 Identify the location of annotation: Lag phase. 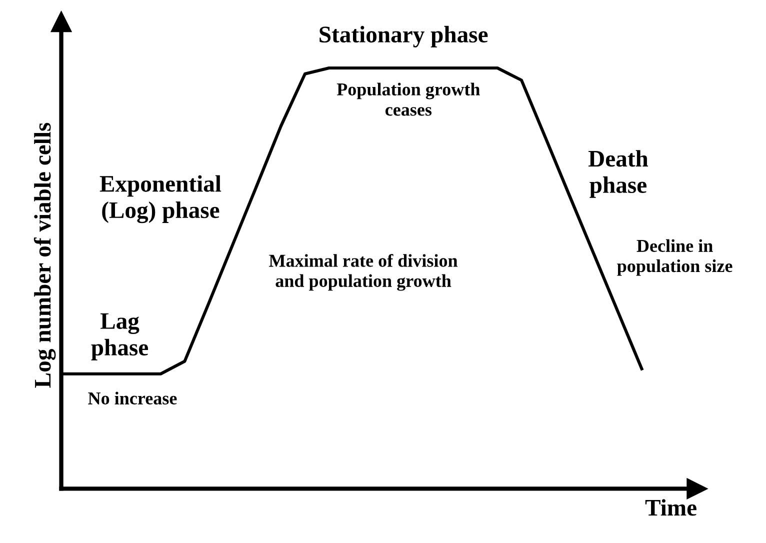
(119, 336).